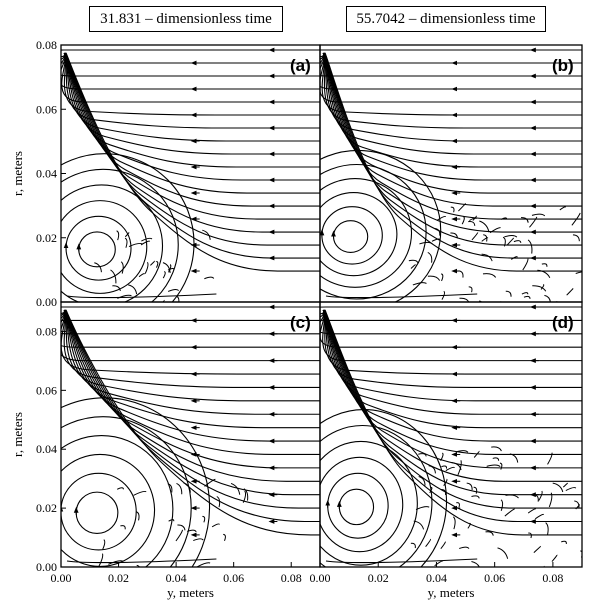 The image size is (596, 605). What do you see at coordinates (17, 434) in the screenshot?
I see `y-axis-title: r, meters` at bounding box center [17, 434].